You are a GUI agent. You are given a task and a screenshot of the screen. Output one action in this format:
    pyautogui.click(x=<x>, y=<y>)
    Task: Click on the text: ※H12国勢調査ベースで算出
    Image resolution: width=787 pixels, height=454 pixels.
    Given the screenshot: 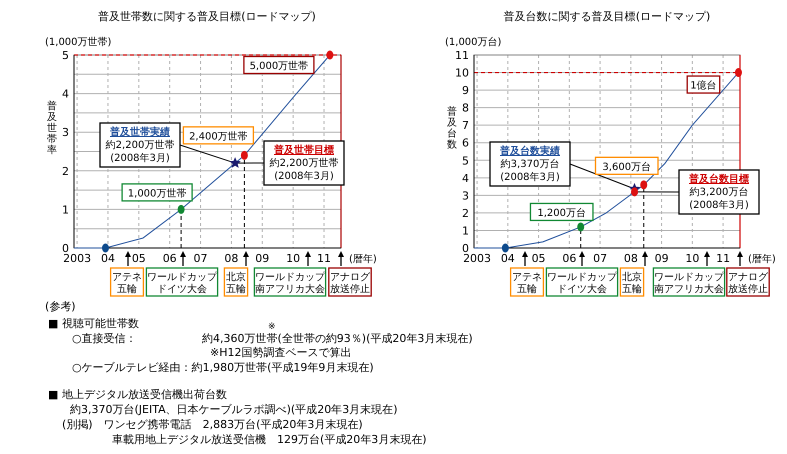 What is the action you would take?
    pyautogui.click(x=281, y=352)
    